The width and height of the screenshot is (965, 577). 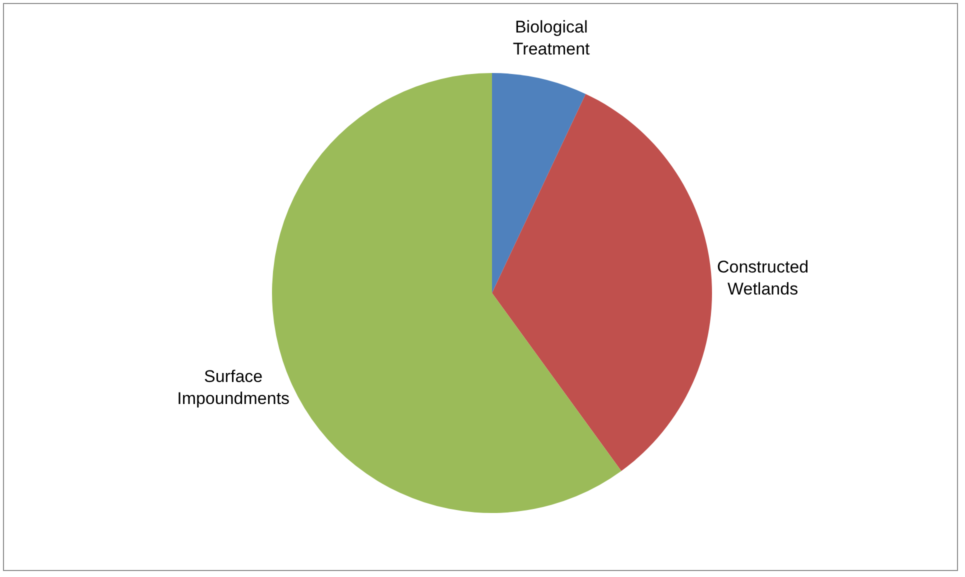 I want to click on slice-label: Surface Impoundments, so click(x=233, y=387).